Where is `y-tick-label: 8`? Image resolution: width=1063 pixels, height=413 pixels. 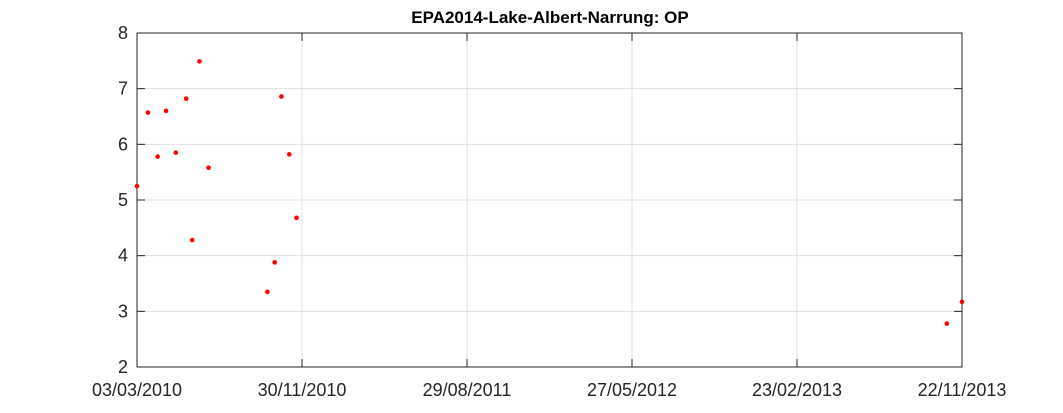 y-tick-label: 8 is located at coordinates (123, 33).